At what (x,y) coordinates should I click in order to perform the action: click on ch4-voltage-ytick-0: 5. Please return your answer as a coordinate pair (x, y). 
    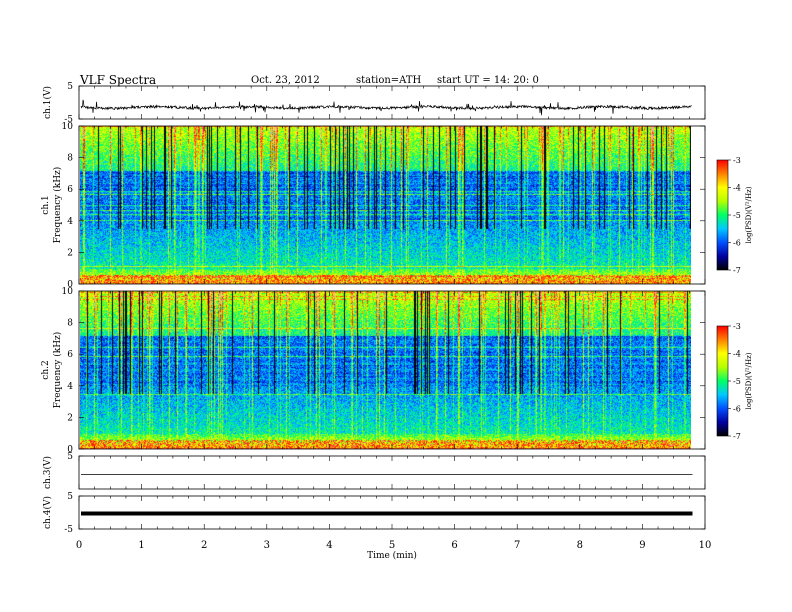
    Looking at the image, I should click on (70, 497).